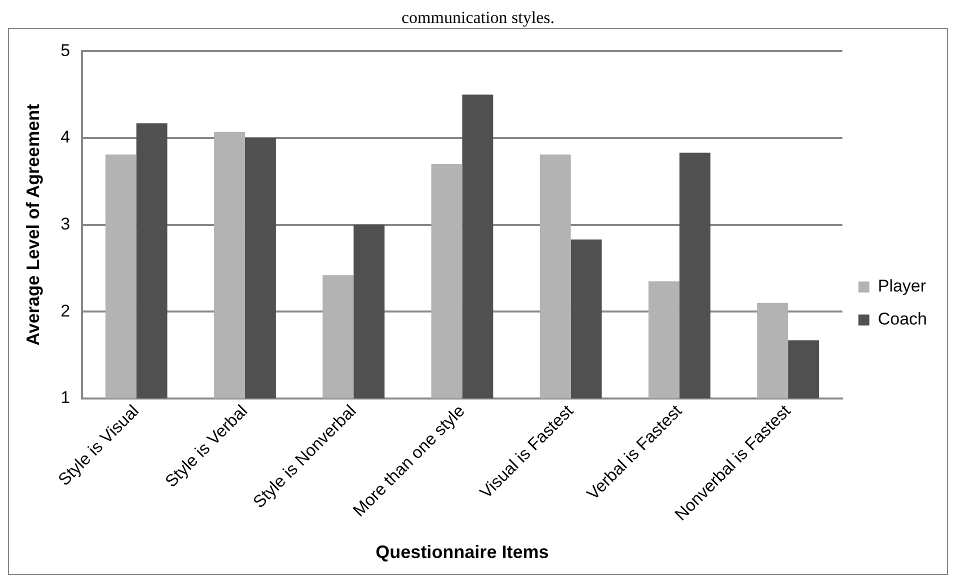  What do you see at coordinates (65, 50) in the screenshot?
I see `y-tick-label: 5` at bounding box center [65, 50].